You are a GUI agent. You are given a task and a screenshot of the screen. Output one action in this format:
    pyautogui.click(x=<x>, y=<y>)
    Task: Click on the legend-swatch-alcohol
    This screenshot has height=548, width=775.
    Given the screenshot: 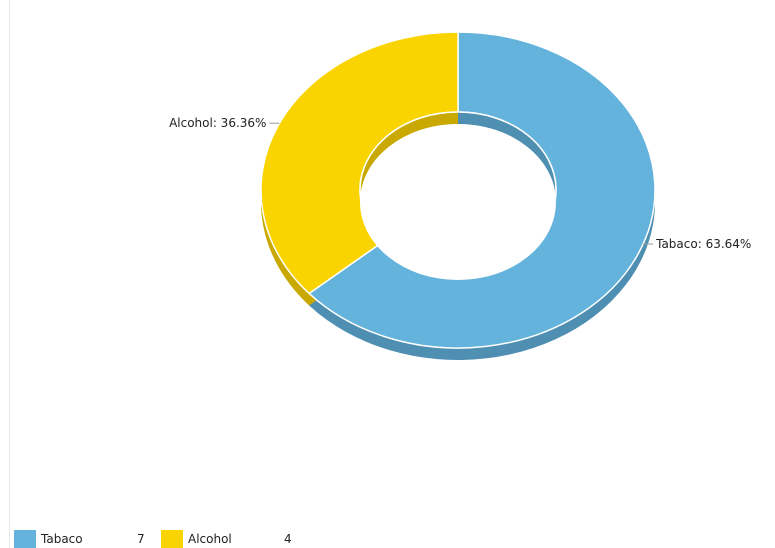 What is the action you would take?
    pyautogui.click(x=172, y=539)
    